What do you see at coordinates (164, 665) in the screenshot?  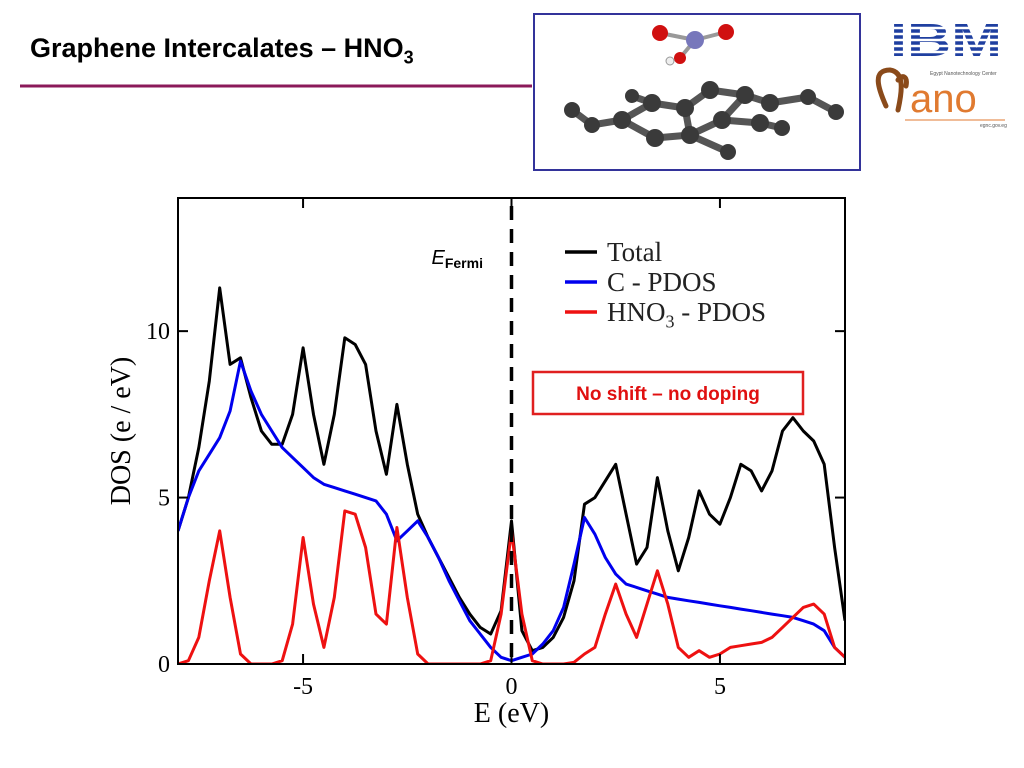 I see `y-tick-label: 0` at bounding box center [164, 665].